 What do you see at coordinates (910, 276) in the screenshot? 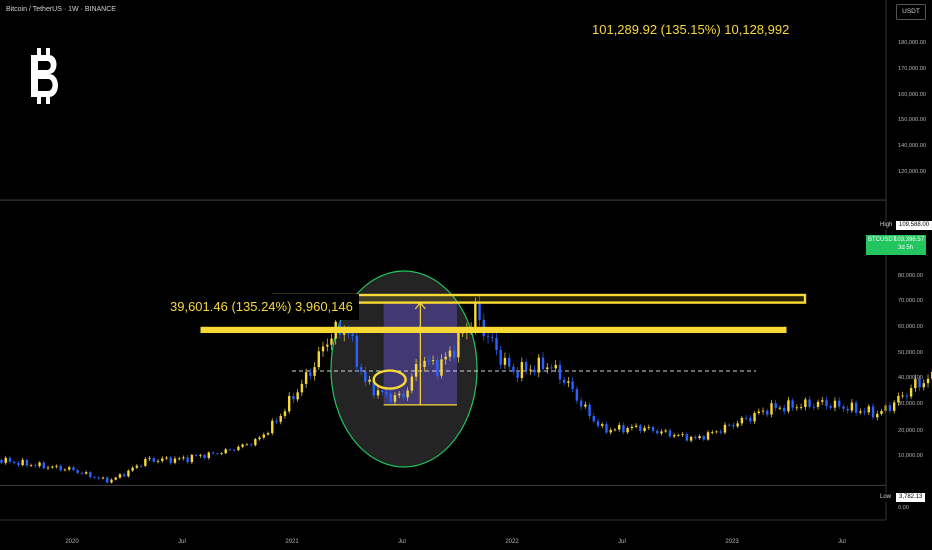
I see `price-tick-label: 80,000.00` at bounding box center [910, 276].